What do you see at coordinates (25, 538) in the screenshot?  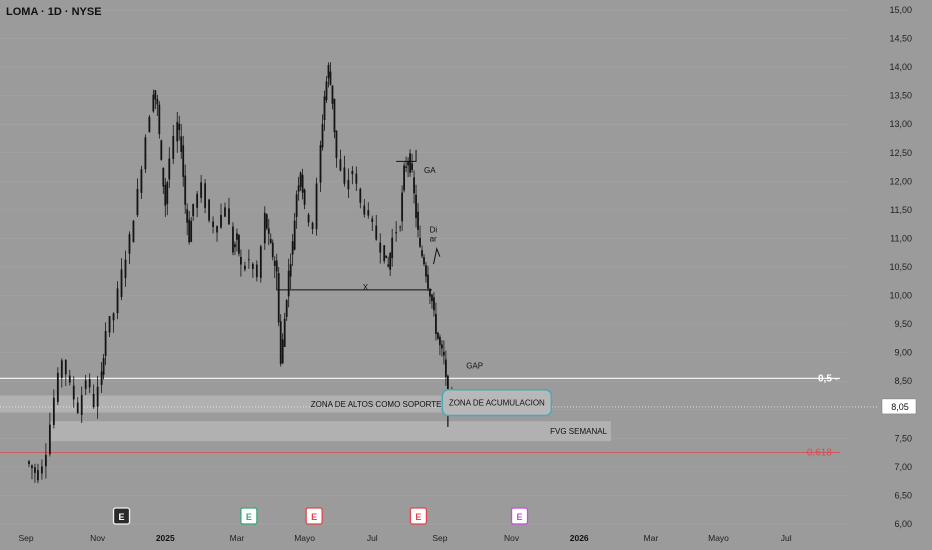 I see `x-tick-label: Sep` at bounding box center [25, 538].